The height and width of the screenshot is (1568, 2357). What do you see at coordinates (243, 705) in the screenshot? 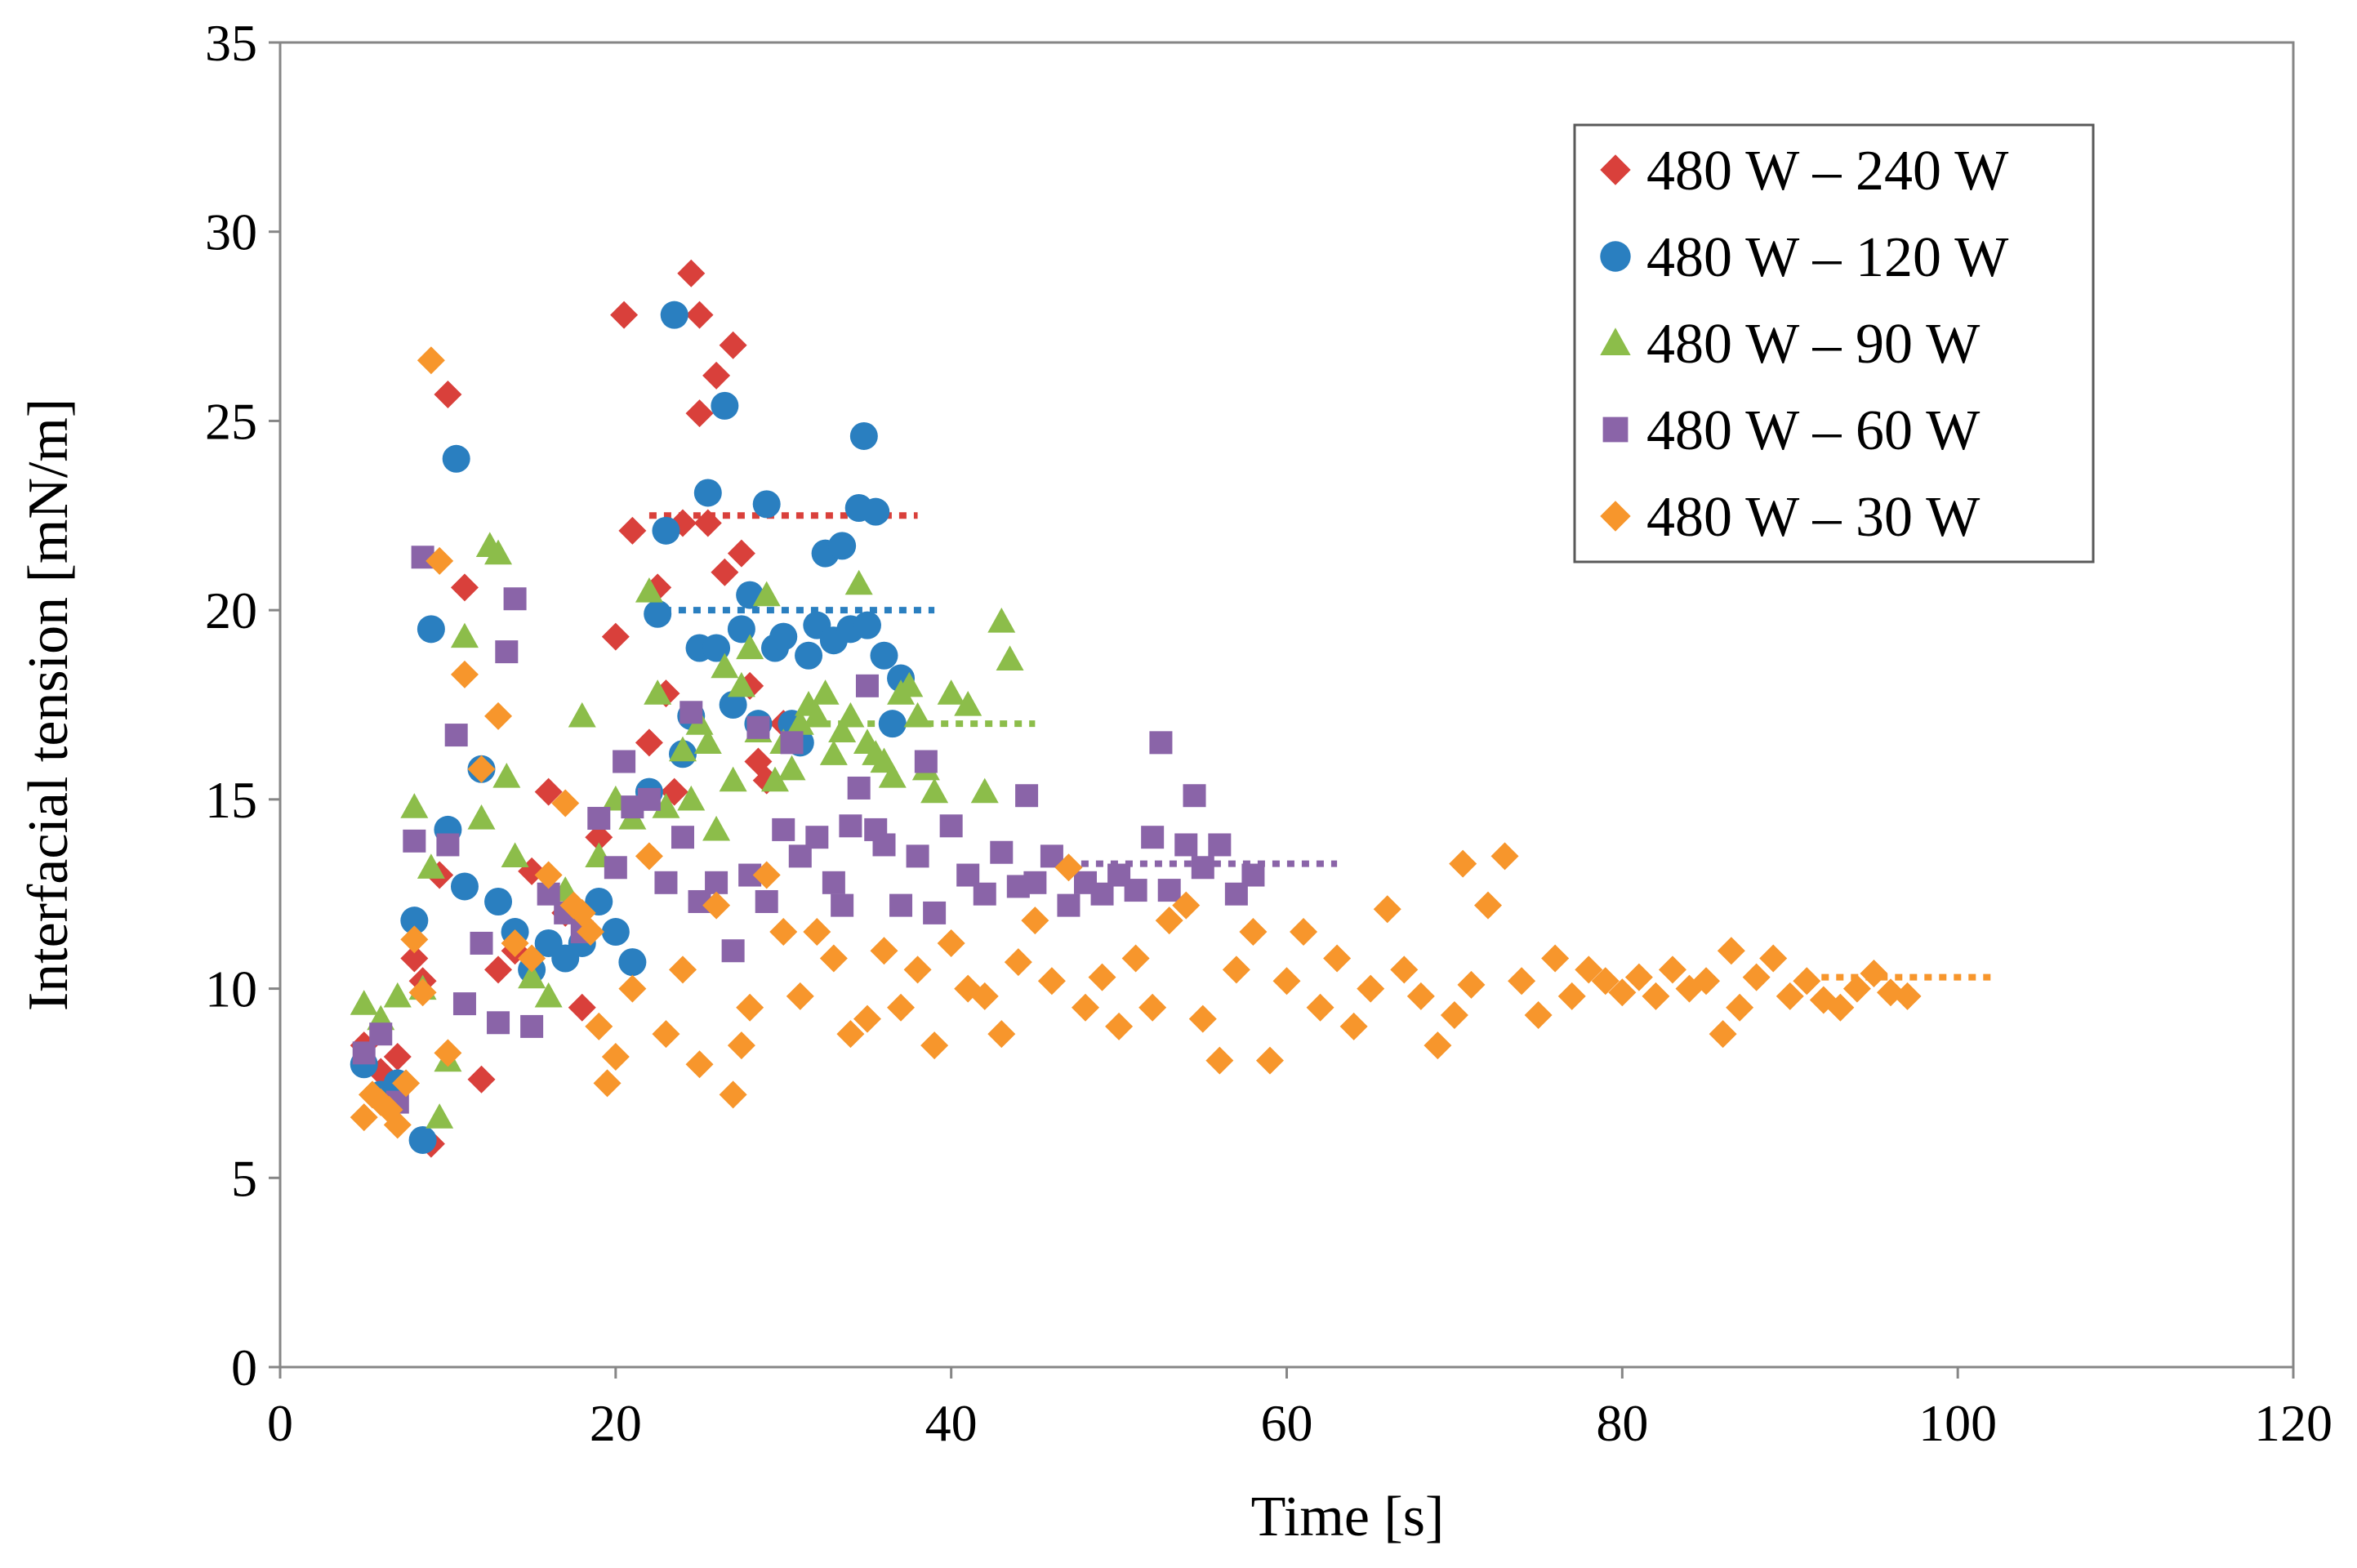
I see `y-axis: 0 5 10 15 20 25 30 35` at bounding box center [243, 705].